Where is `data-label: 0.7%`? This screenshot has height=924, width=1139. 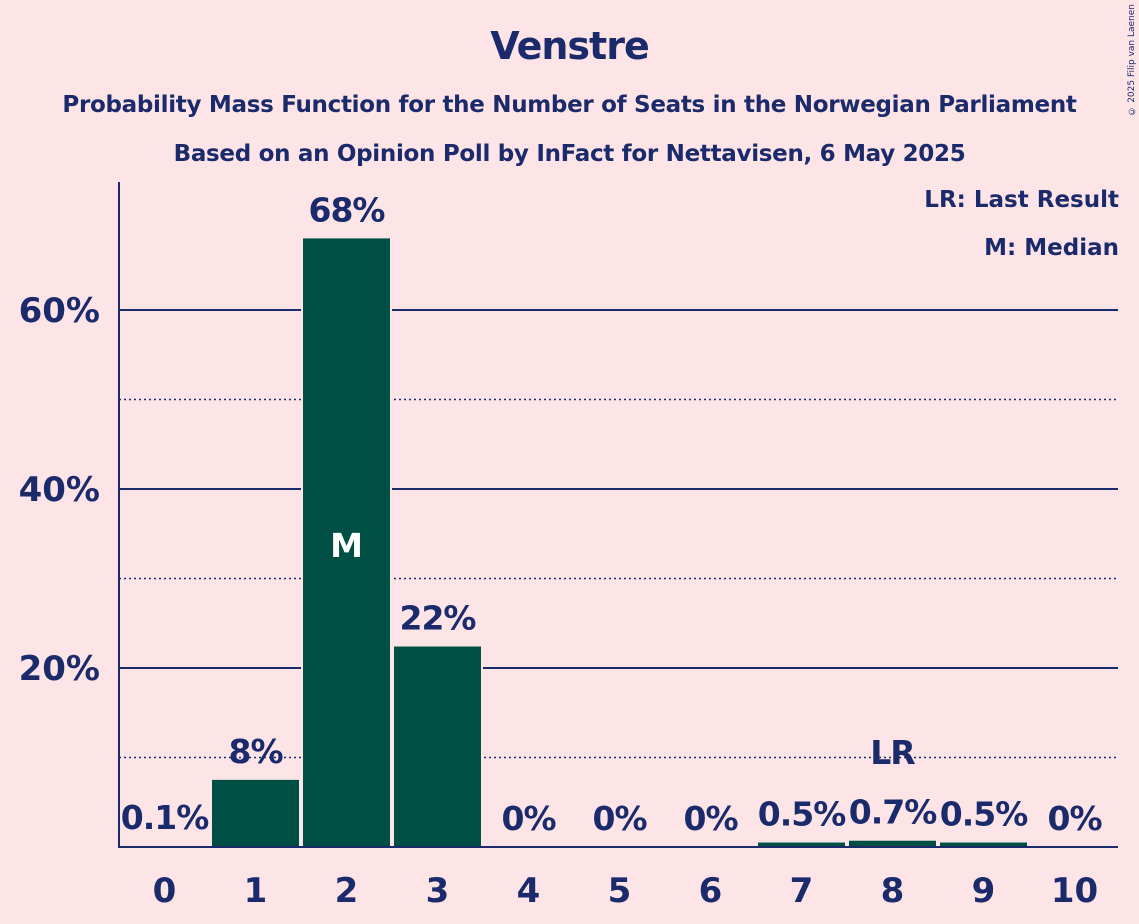
data-label: 0.7% is located at coordinates (893, 812).